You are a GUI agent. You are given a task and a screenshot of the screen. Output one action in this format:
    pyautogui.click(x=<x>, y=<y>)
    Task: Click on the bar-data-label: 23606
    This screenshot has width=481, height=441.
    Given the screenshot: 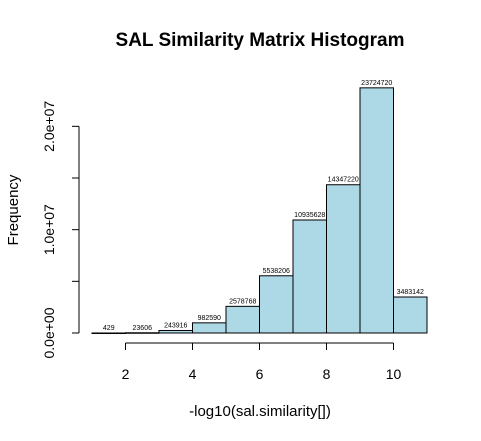 What is the action you would take?
    pyautogui.click(x=143, y=328)
    